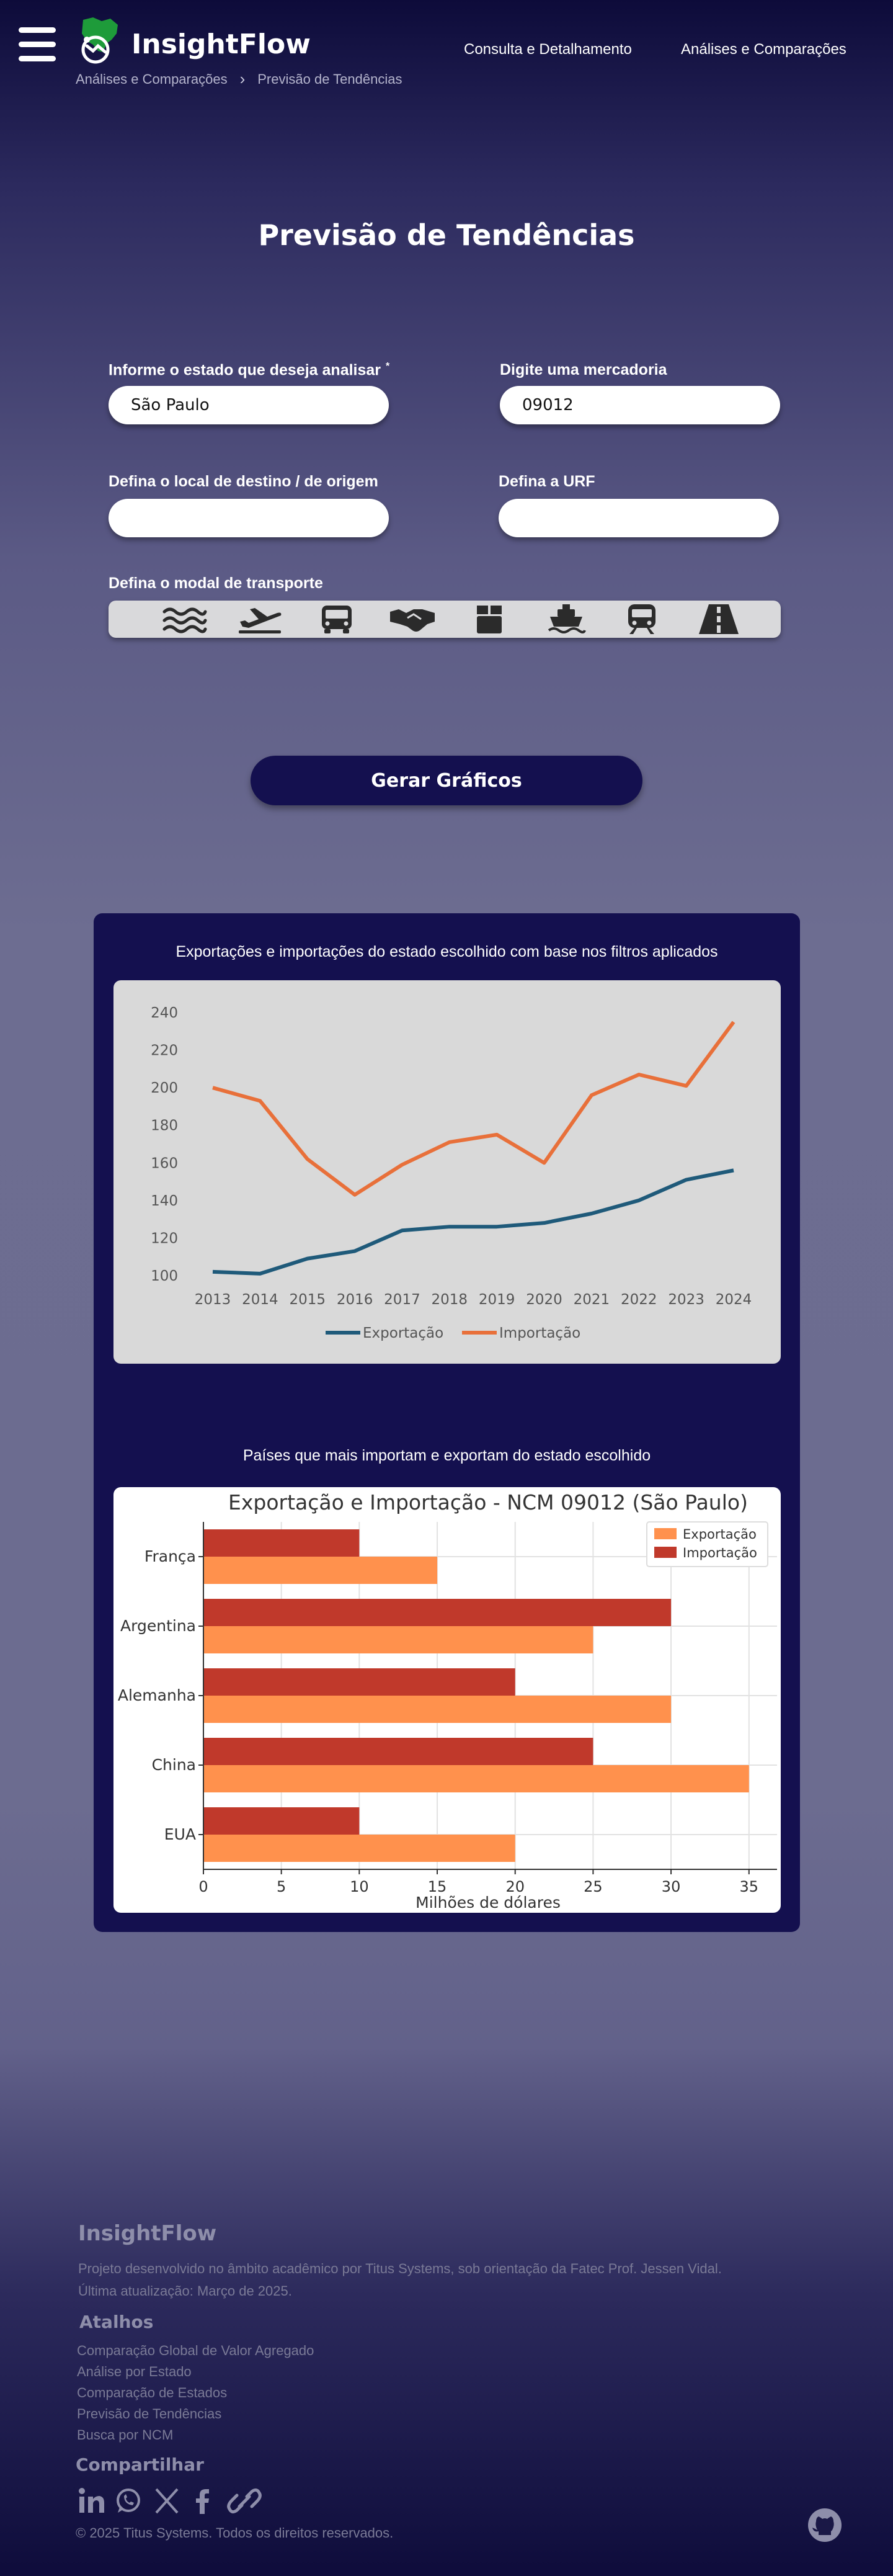 Image resolution: width=893 pixels, height=2576 pixels. I want to click on x-tick-label: 10, so click(359, 1886).